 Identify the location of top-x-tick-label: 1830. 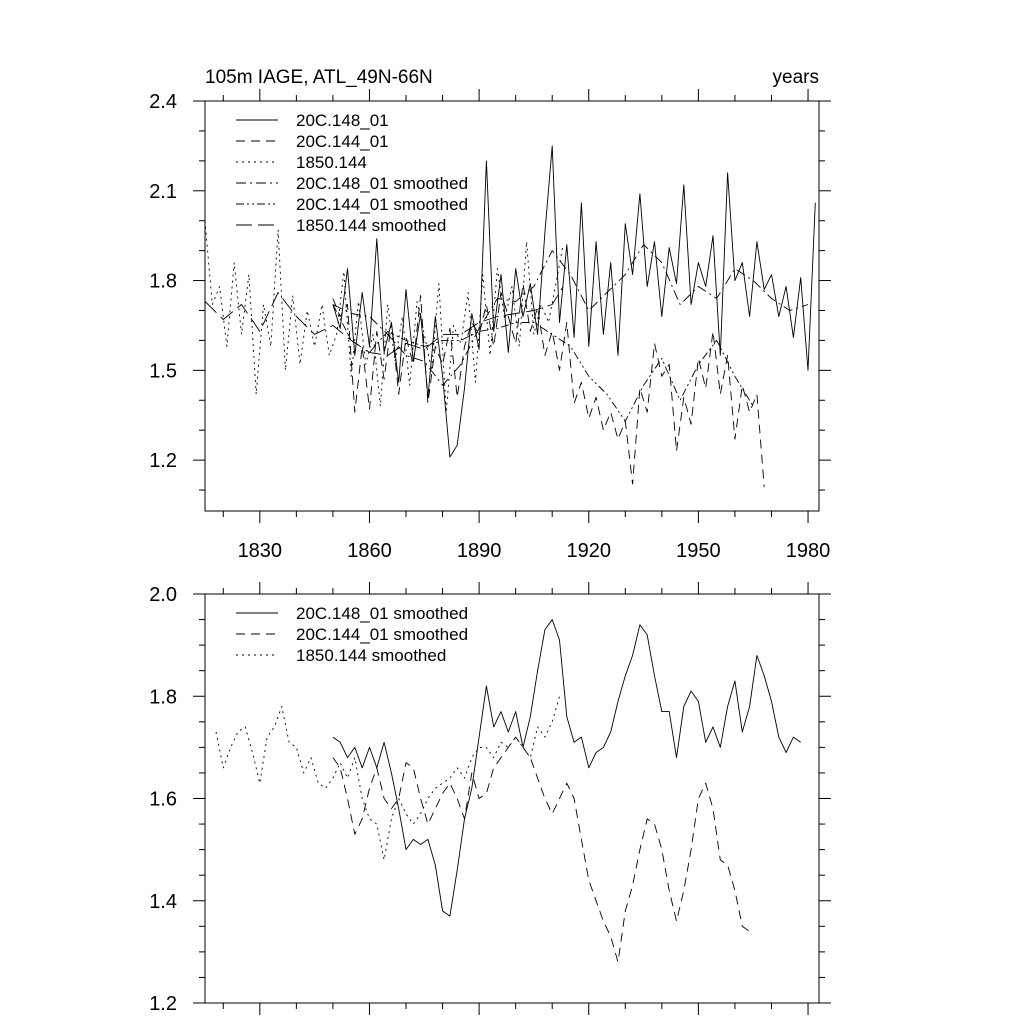
(260, 551).